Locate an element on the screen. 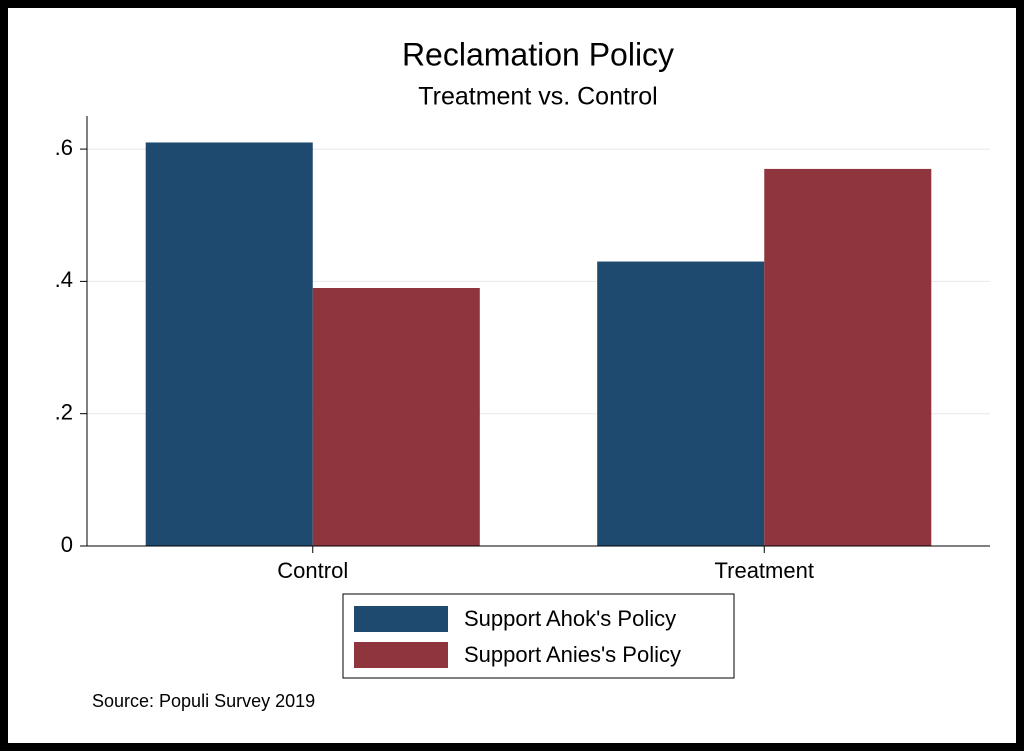 The image size is (1024, 751). chart-title: Reclamation Policy is located at coordinates (538, 54).